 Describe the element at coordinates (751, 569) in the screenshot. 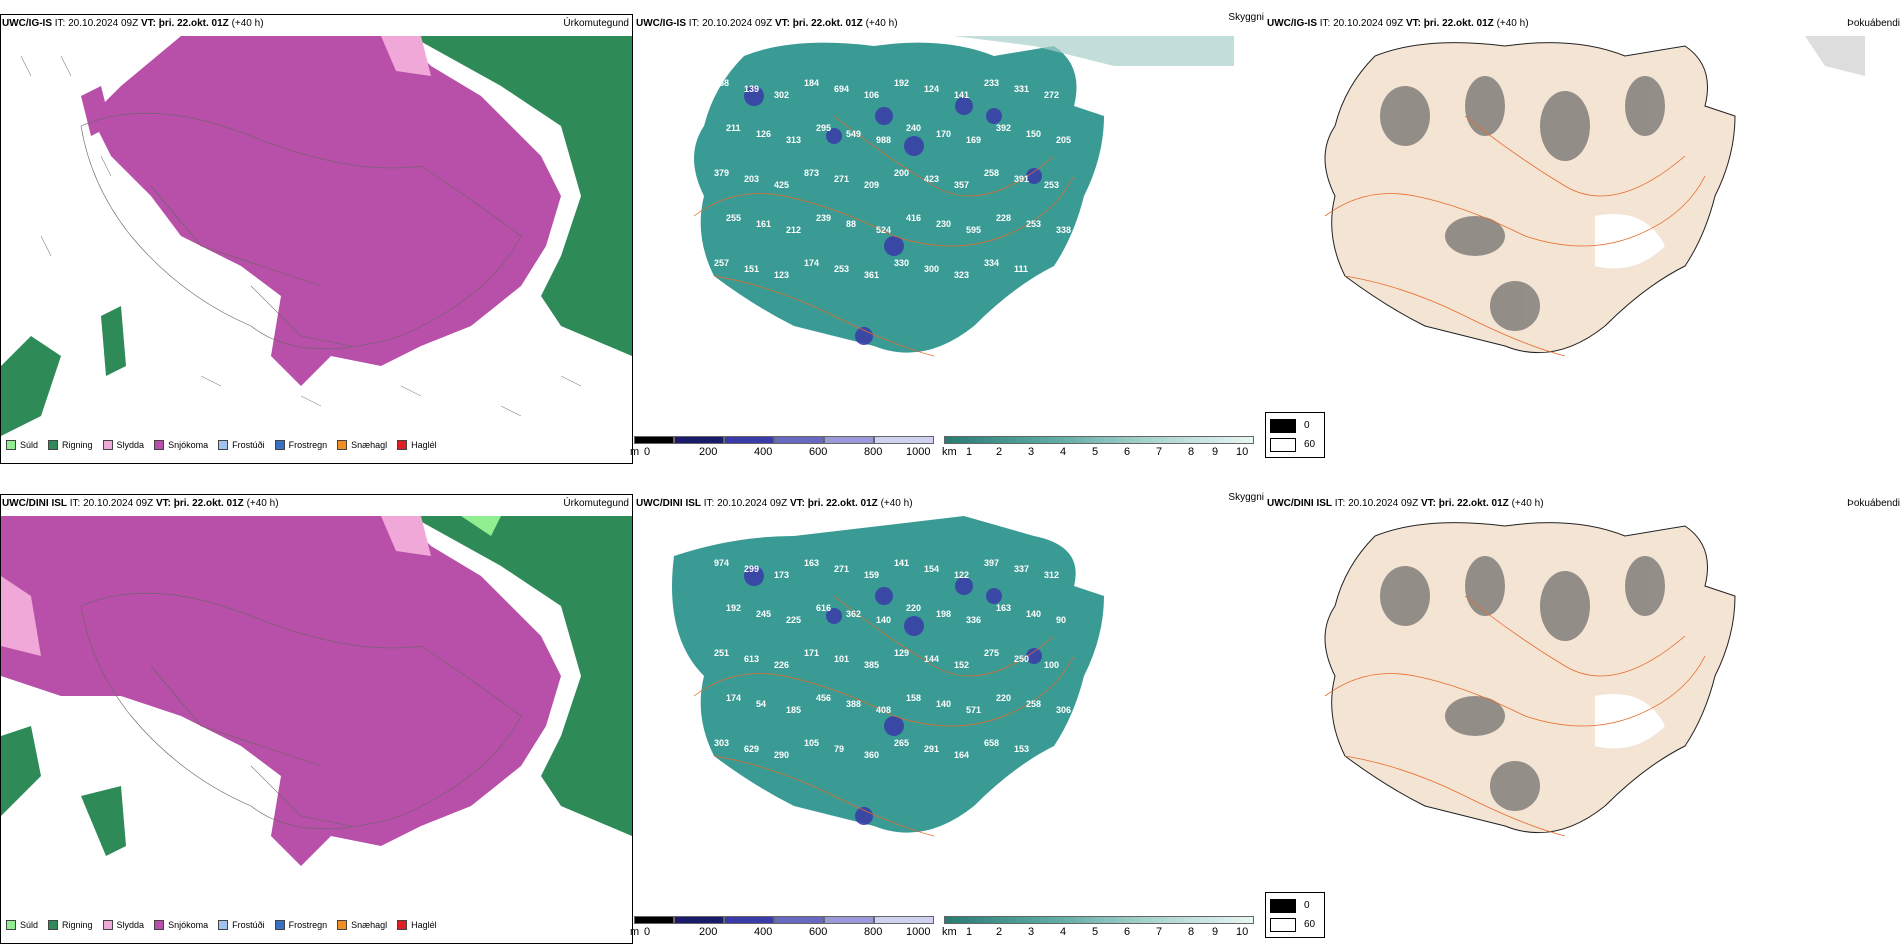

I see `visibility-value: 299` at that location.